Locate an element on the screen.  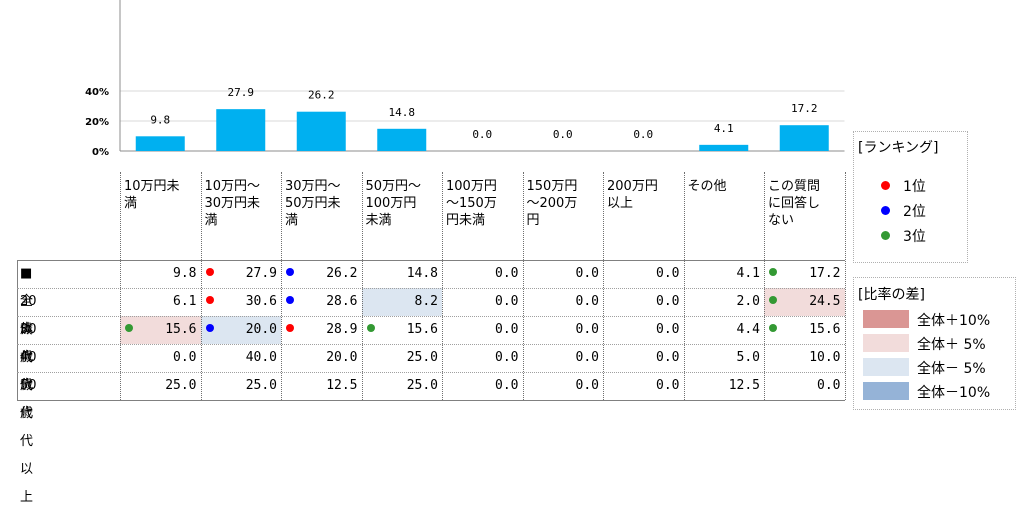
column-header: 200万円 以上 is located at coordinates (632, 195).